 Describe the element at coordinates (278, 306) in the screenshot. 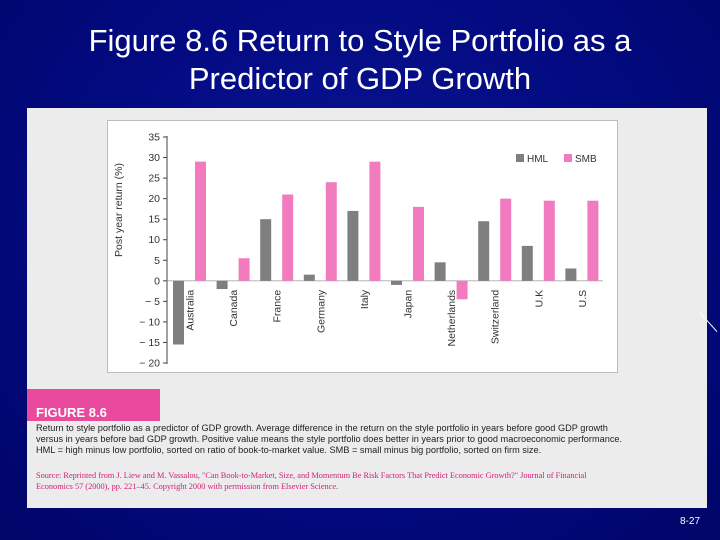

I see `x-tick-label: France` at that location.